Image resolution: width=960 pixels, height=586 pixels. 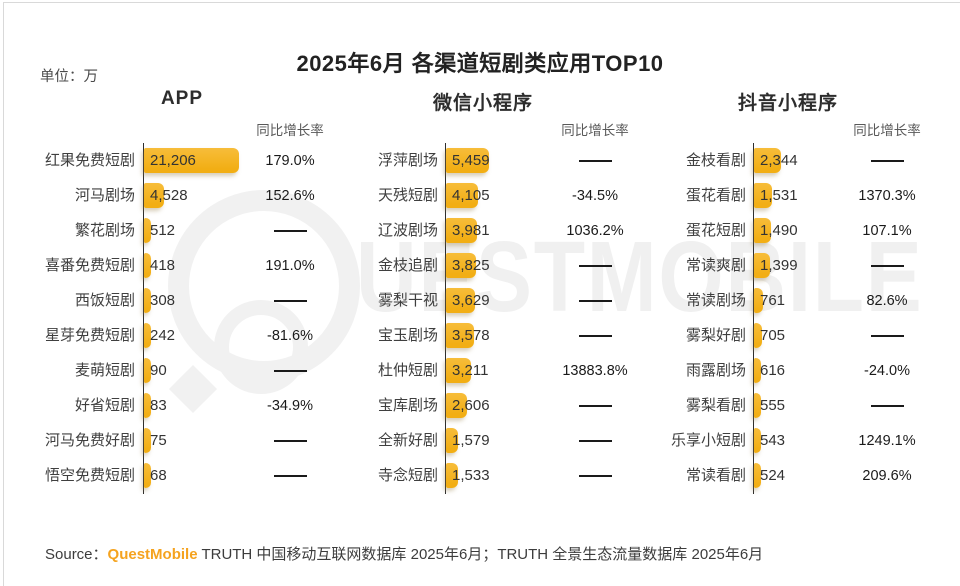 I want to click on top-border-line, so click(x=482, y=2).